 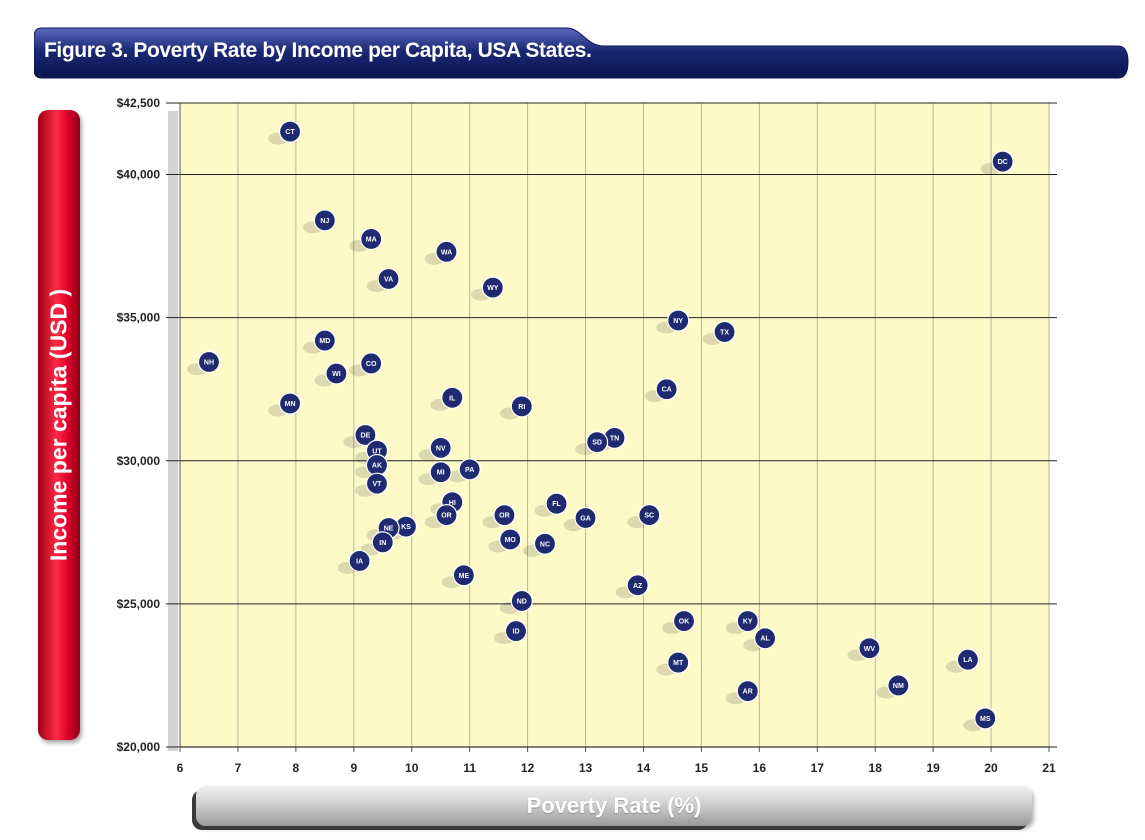 I want to click on y-axis-label-bar, so click(x=59, y=425).